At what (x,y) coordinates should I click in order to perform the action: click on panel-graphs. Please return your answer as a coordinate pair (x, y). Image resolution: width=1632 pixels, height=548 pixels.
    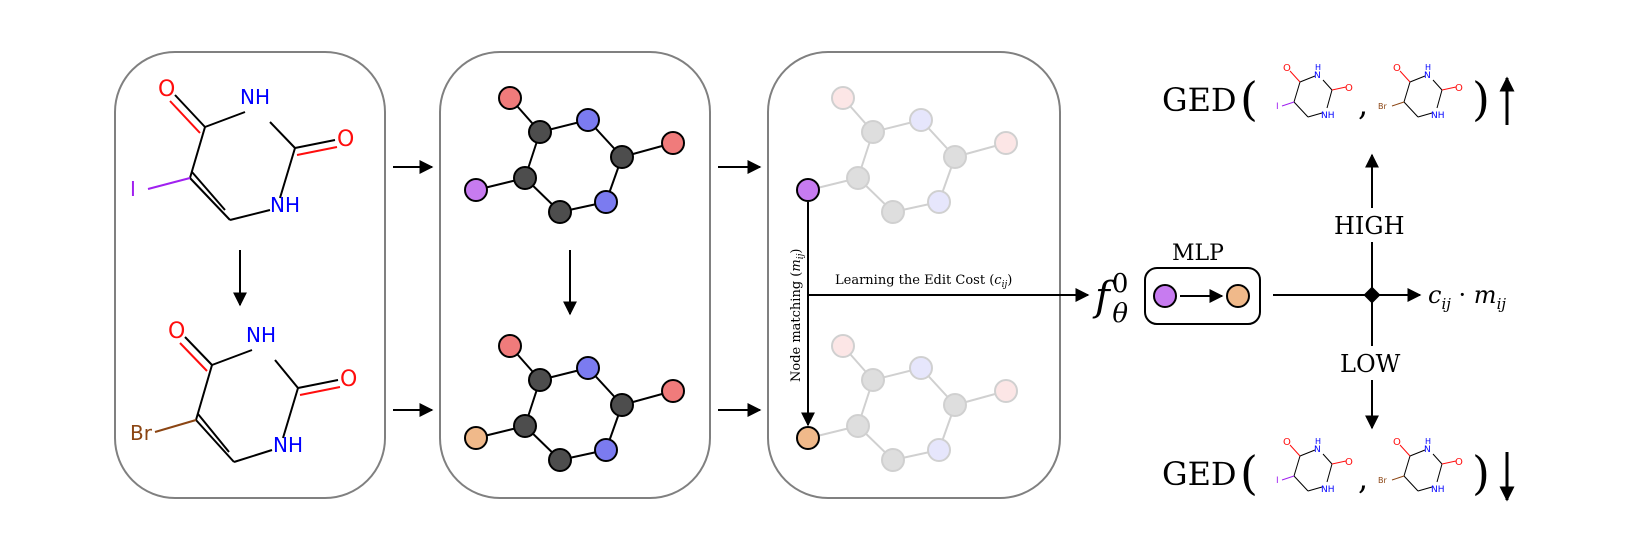
    Looking at the image, I should click on (575, 275).